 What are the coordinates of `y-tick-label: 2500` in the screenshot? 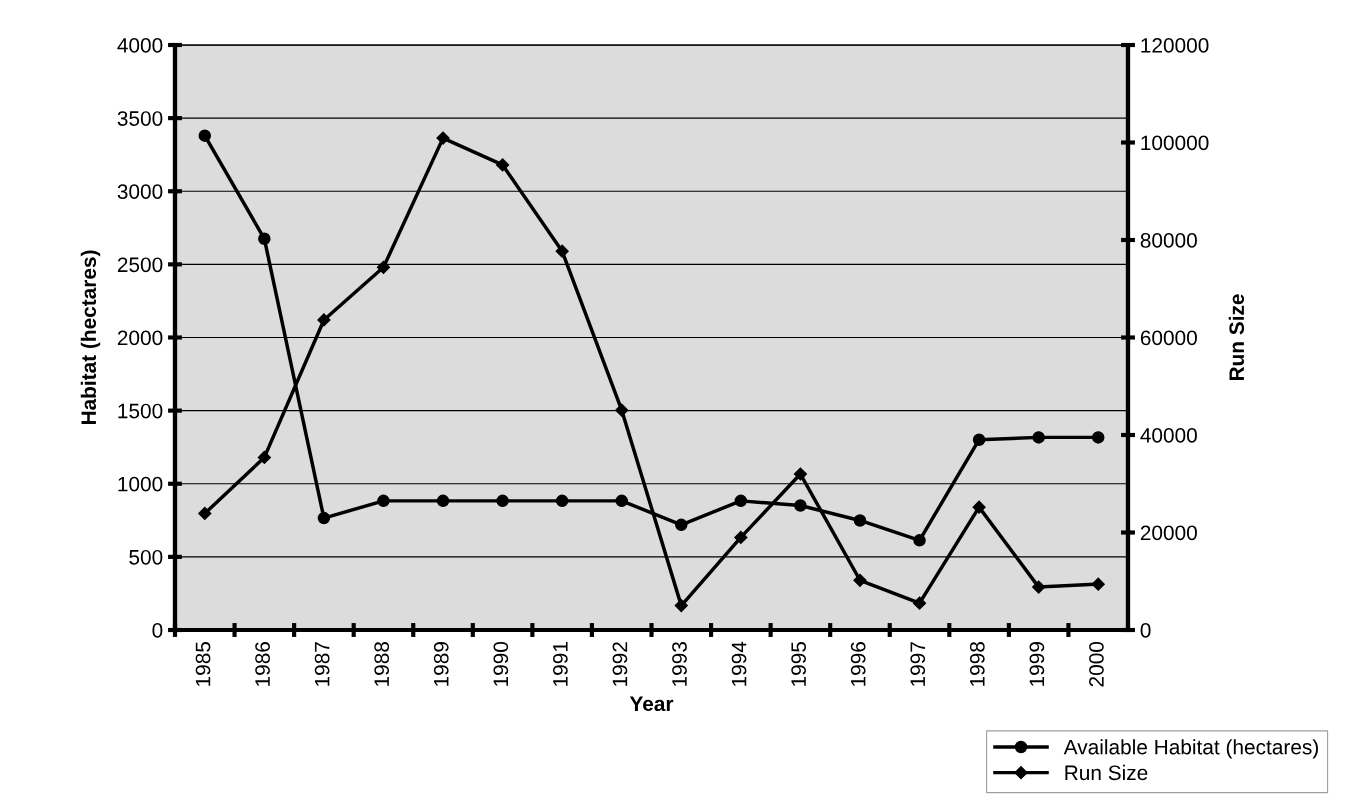 It's located at (140, 265).